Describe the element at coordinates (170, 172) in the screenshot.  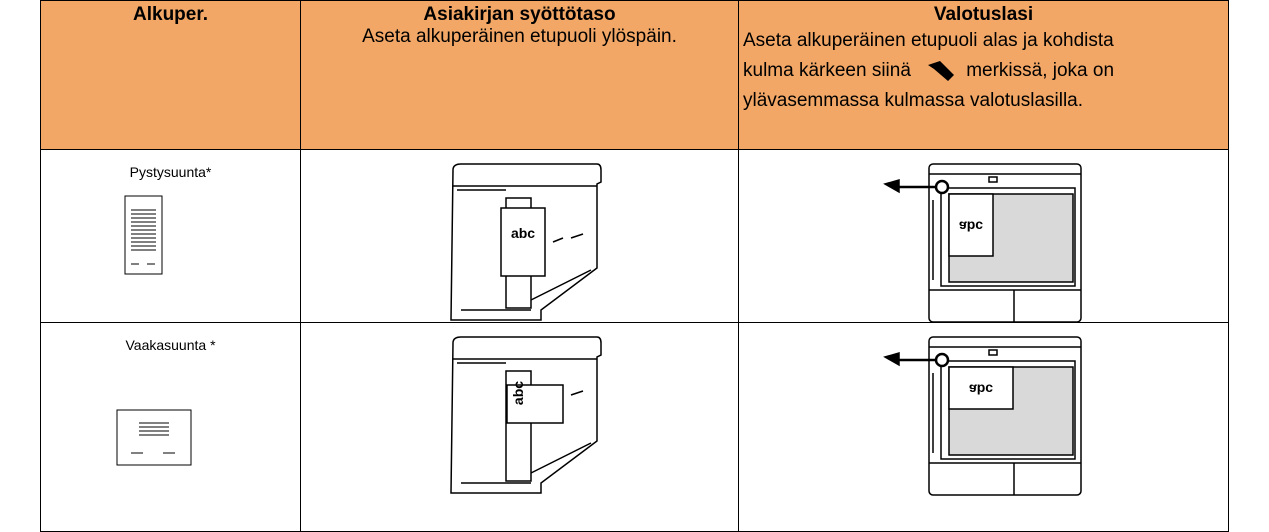
I see `row-label: Pystysuunta*` at that location.